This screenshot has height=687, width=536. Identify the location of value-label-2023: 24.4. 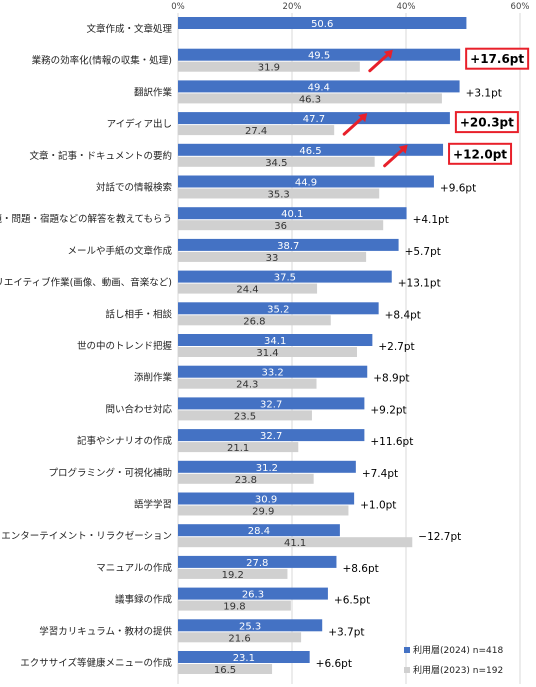
(247, 290).